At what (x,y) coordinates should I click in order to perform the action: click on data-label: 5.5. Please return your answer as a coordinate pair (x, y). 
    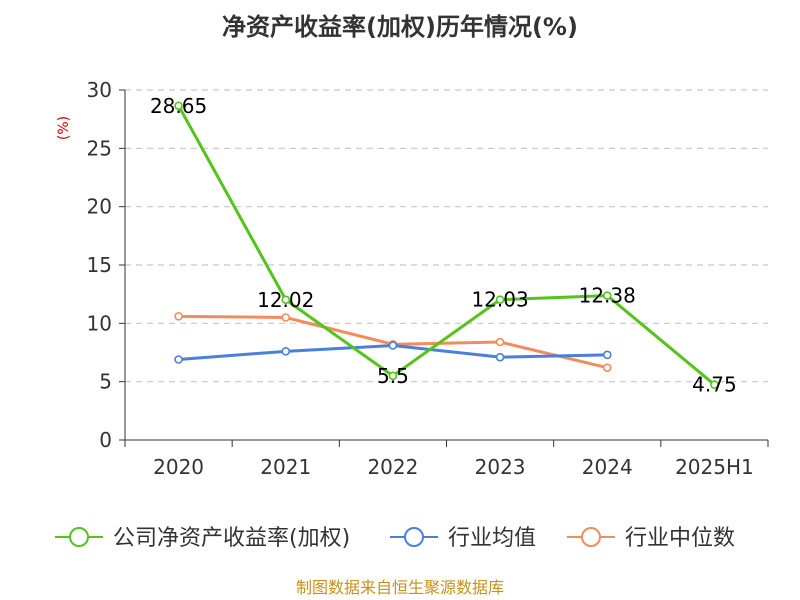
    Looking at the image, I should click on (393, 376).